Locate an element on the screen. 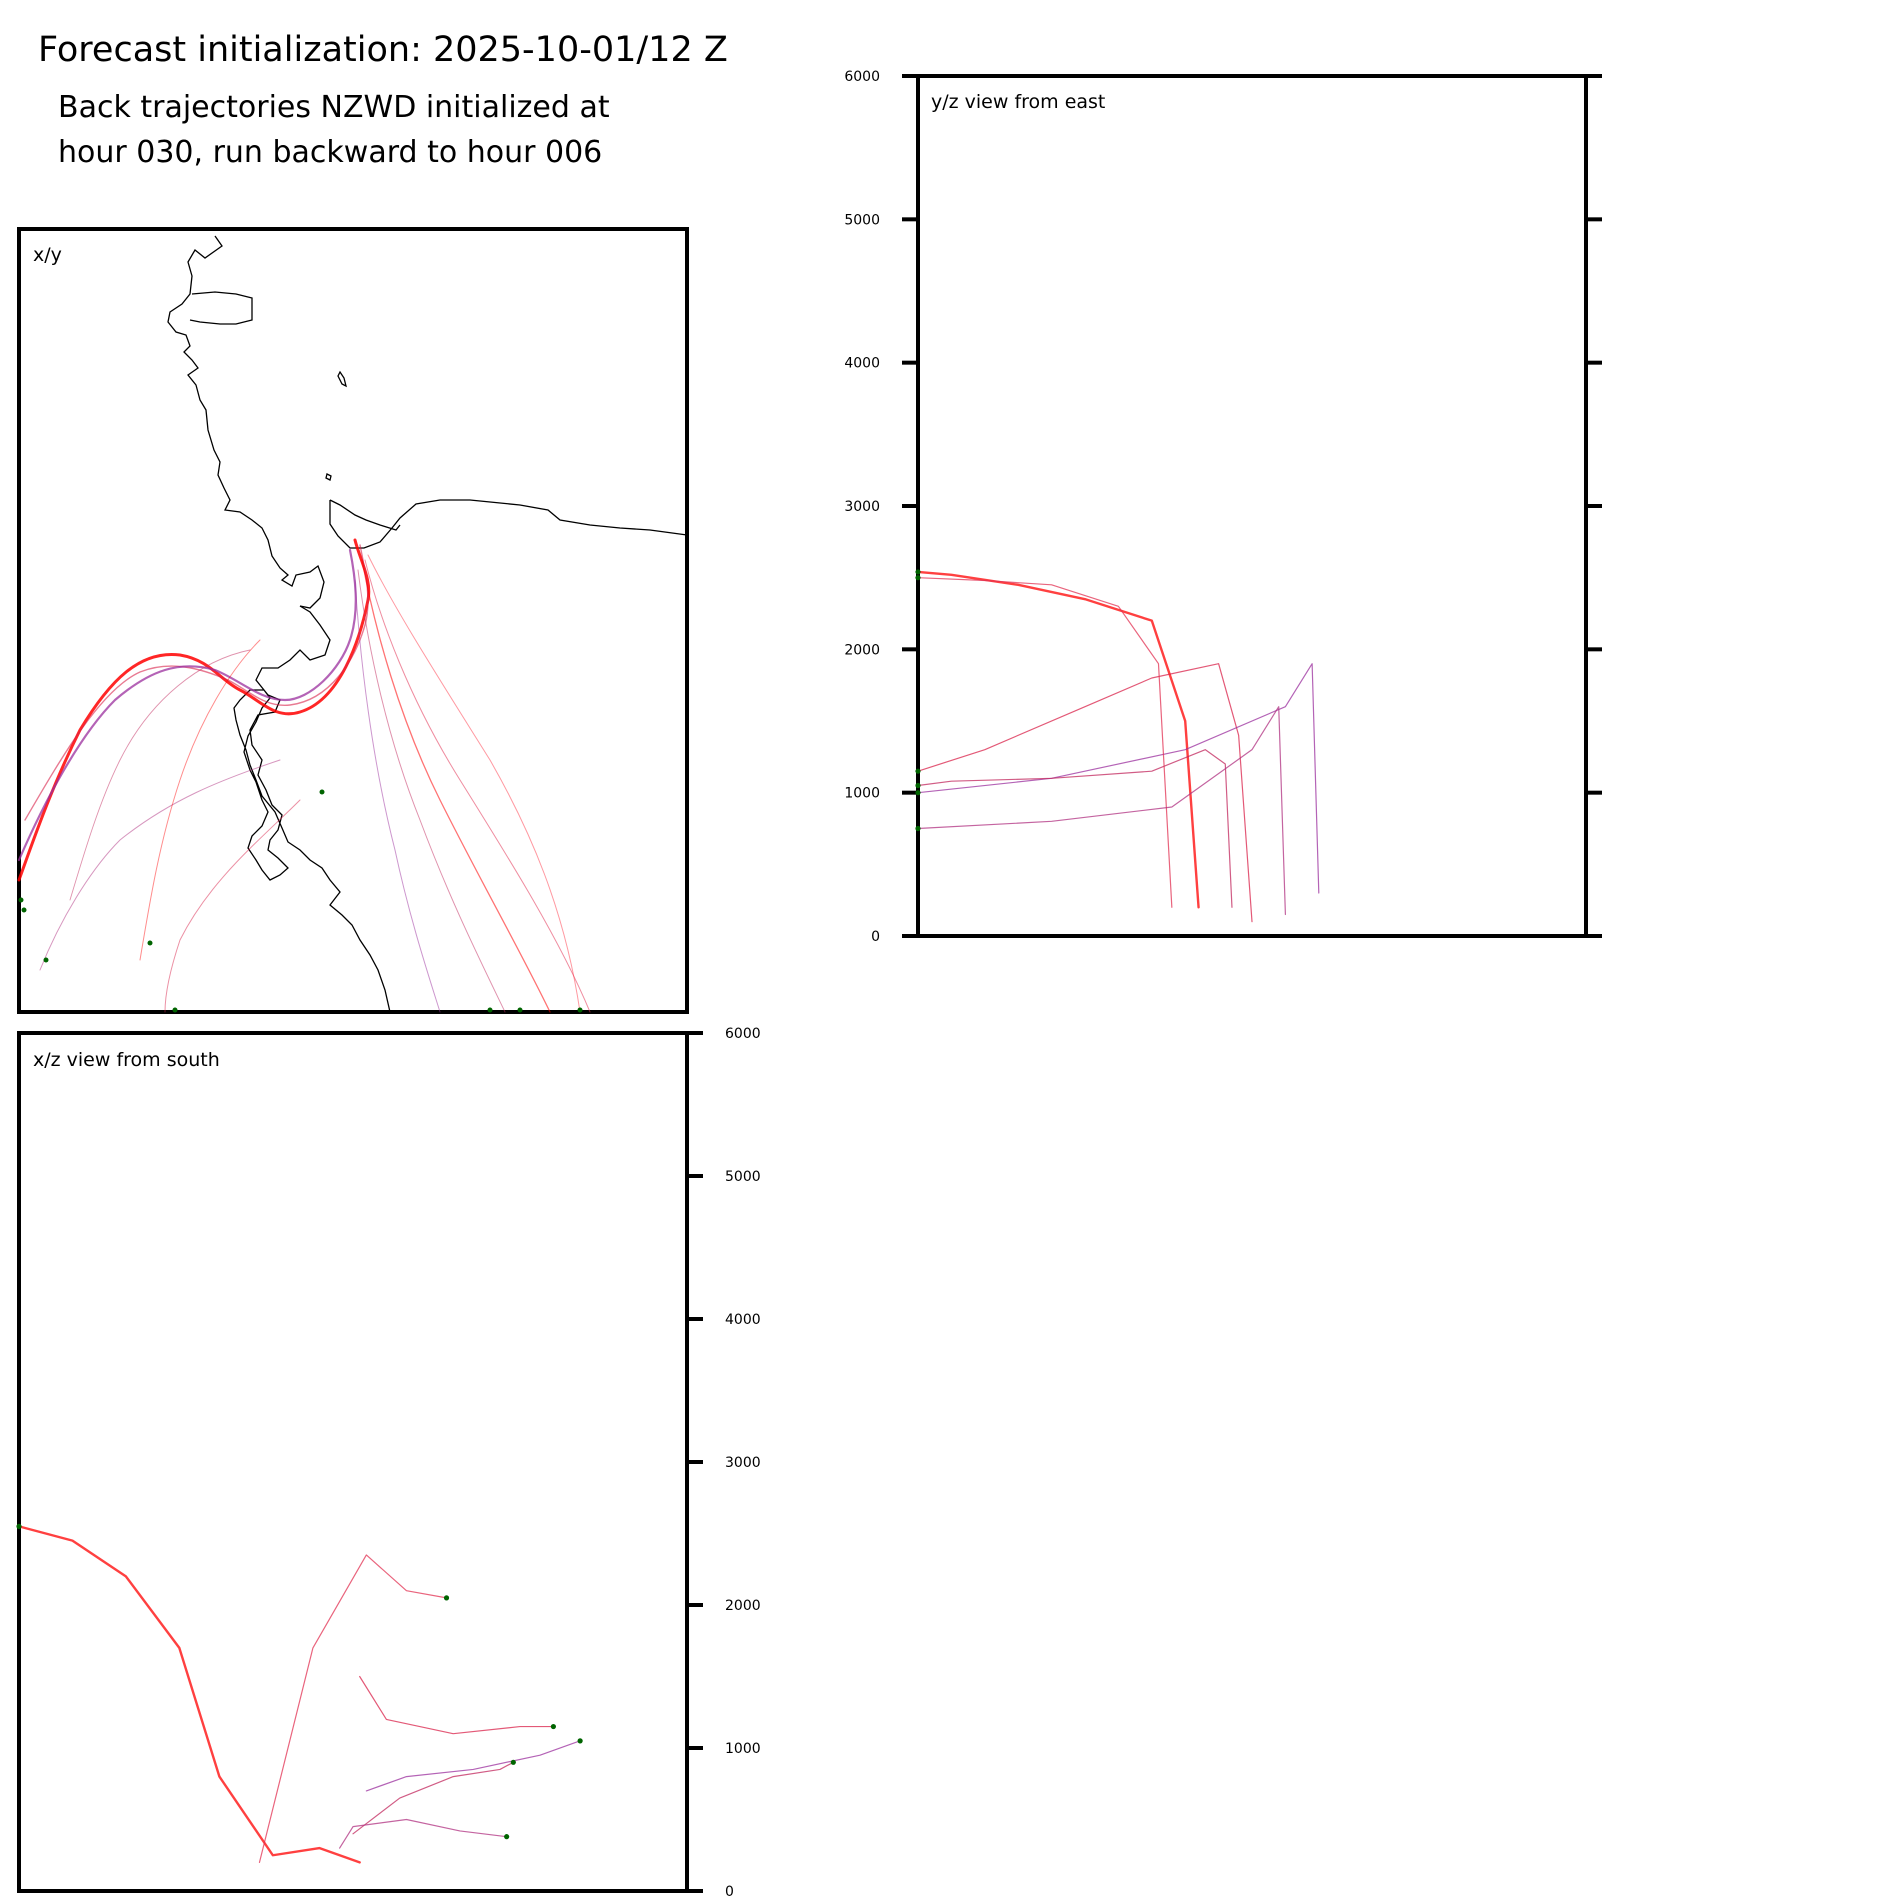 The height and width of the screenshot is (1900, 1900). chart-subtitle-line-1: Back trajectories NZWD initialized at is located at coordinates (334, 107).